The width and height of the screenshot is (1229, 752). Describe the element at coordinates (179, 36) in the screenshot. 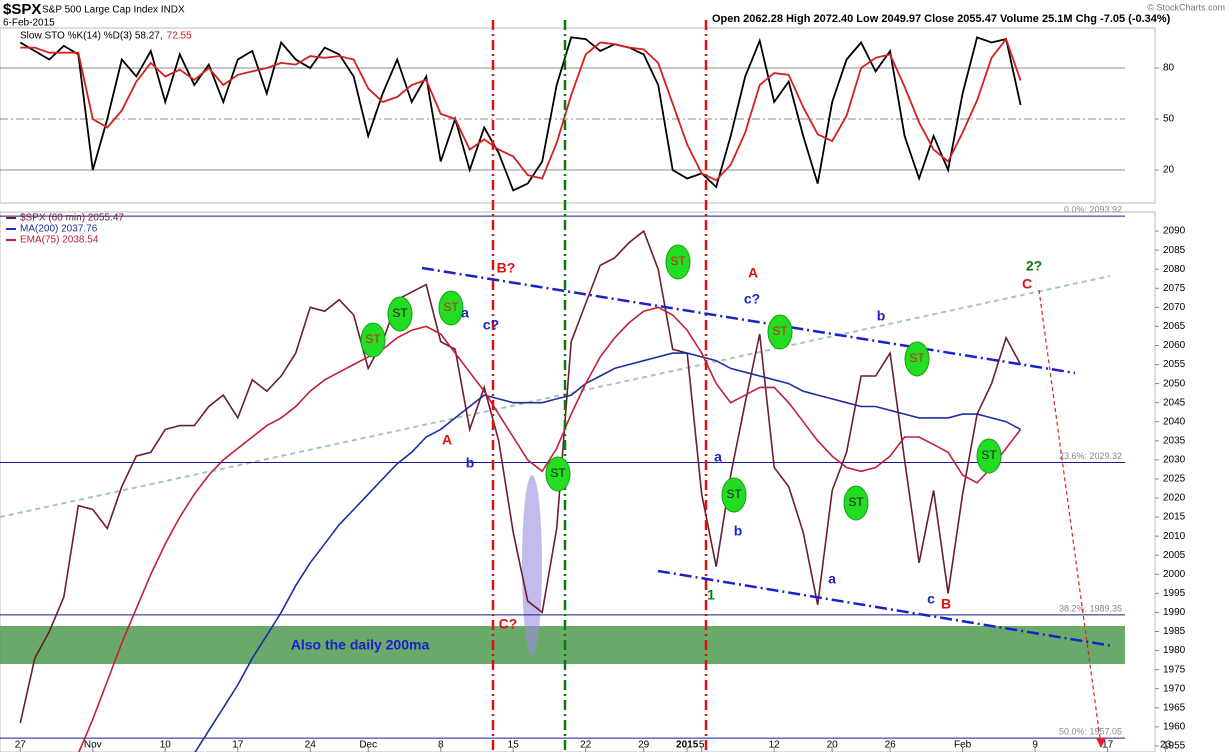

I see `legend-label: 72.55` at that location.